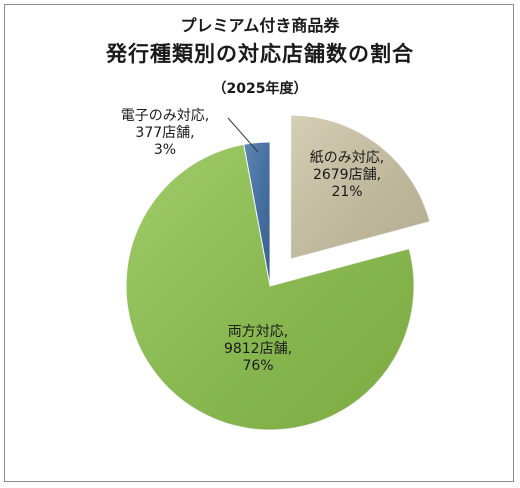  Describe the element at coordinates (258, 332) in the screenshot. I see `data-label-line: 両方対応,` at that location.